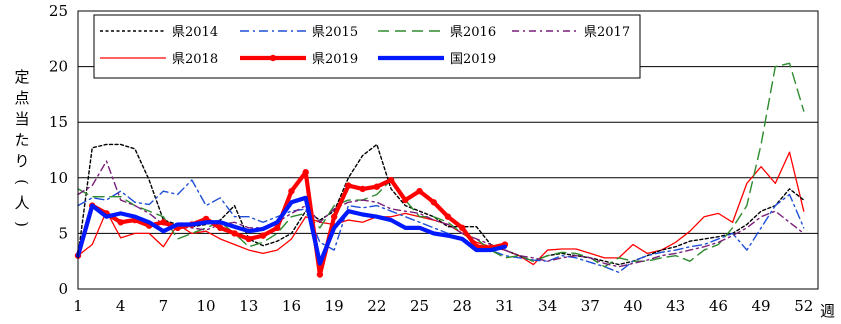 The width and height of the screenshot is (841, 324). I want to click on x-tick-label: 19, so click(334, 306).